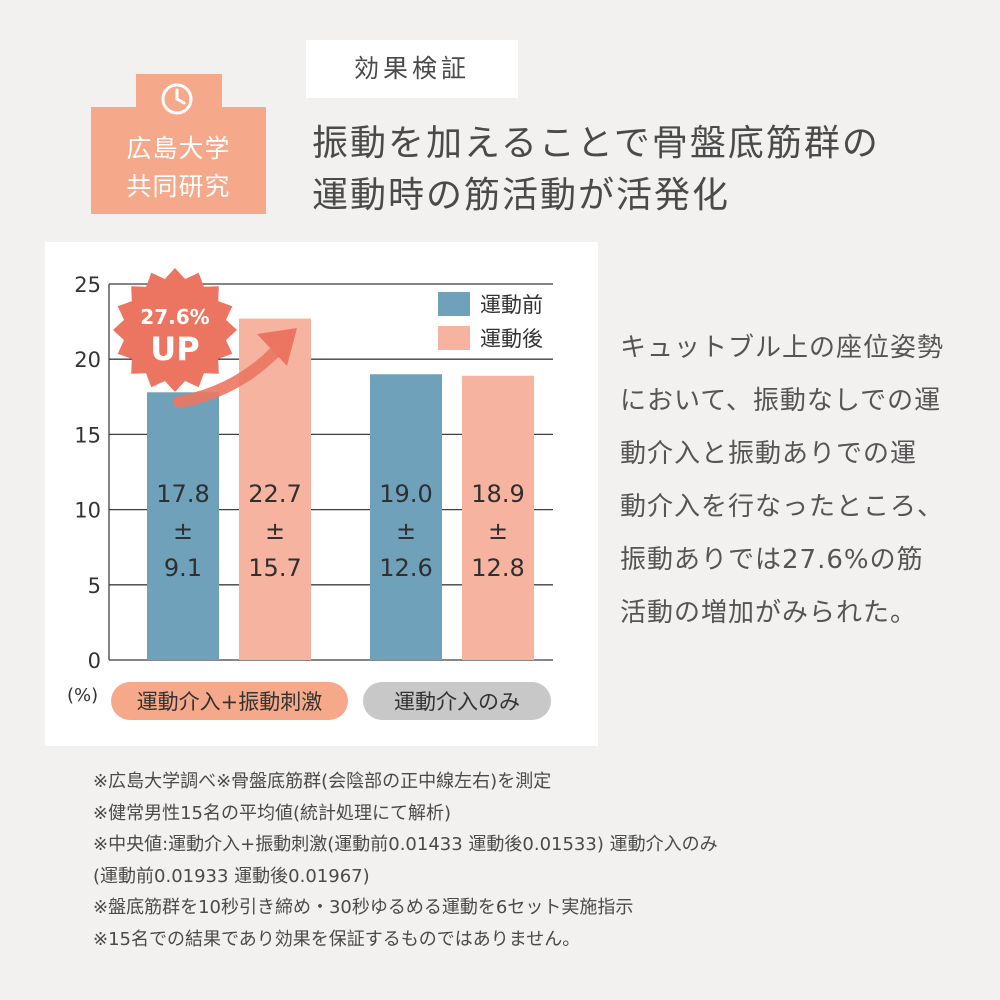  Describe the element at coordinates (178, 168) in the screenshot. I see `badge-text: 広島大学 共同研究` at that location.